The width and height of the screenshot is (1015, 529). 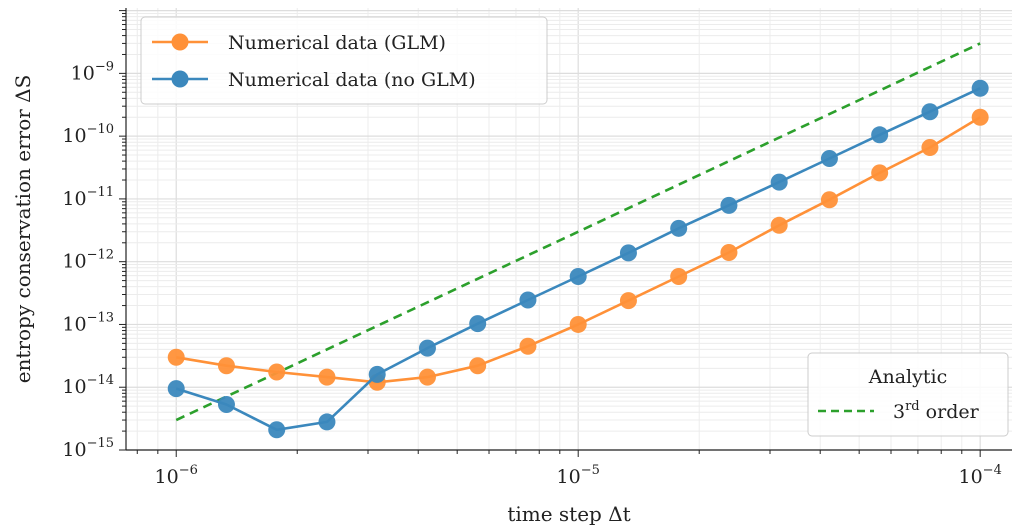 I want to click on y-tick-label: 10−12, so click(x=88, y=260).